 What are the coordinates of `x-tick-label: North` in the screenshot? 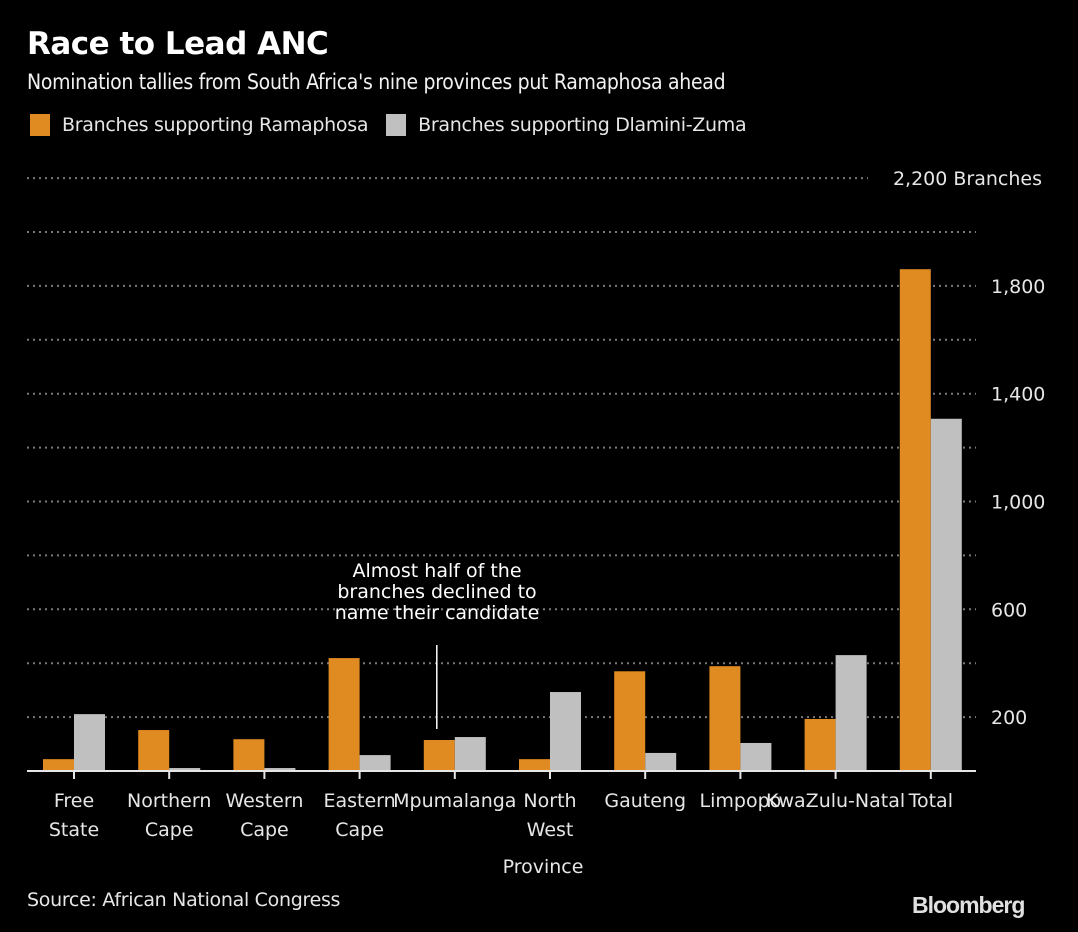 It's located at (549, 801).